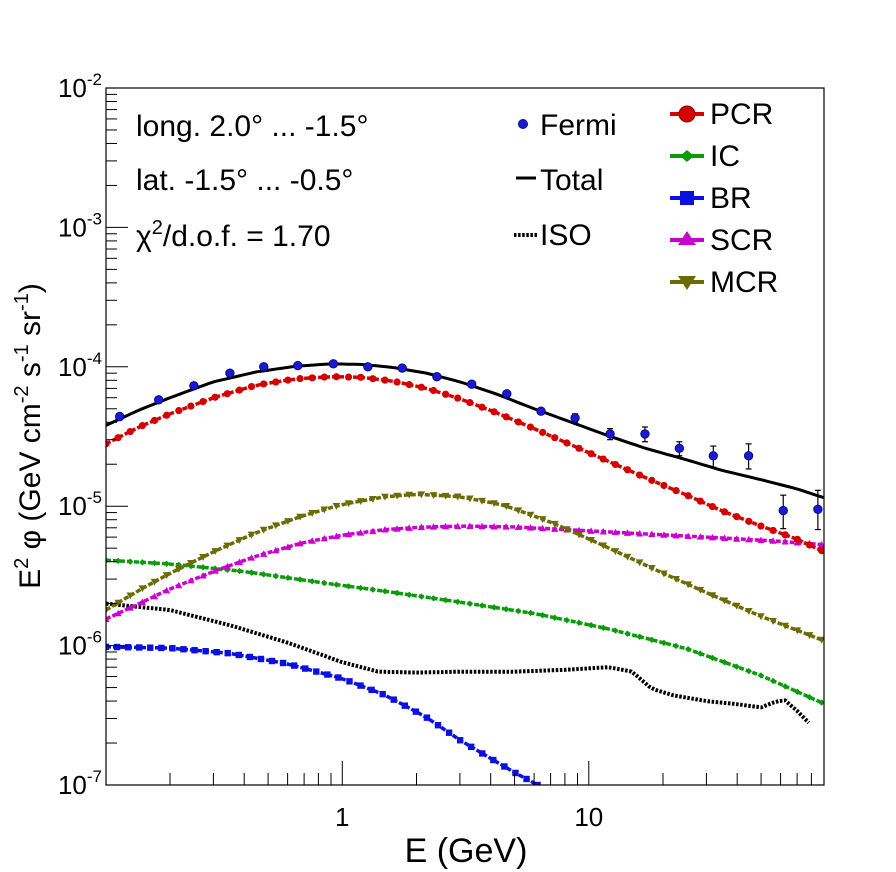 Image resolution: width=896 pixels, height=872 pixels. Describe the element at coordinates (523, 124) in the screenshot. I see `legend-fermi-marker` at that location.